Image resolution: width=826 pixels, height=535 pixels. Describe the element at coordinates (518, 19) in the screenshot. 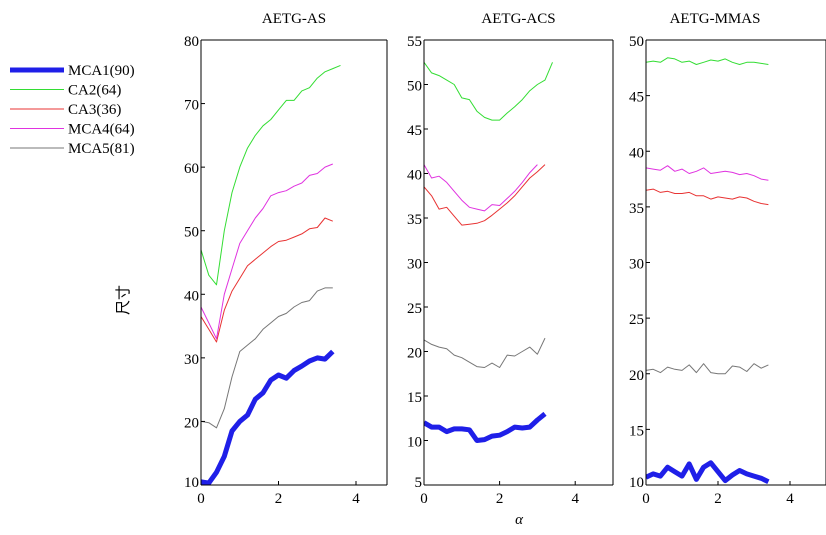

I see `panel-title: AETG-ACS` at that location.